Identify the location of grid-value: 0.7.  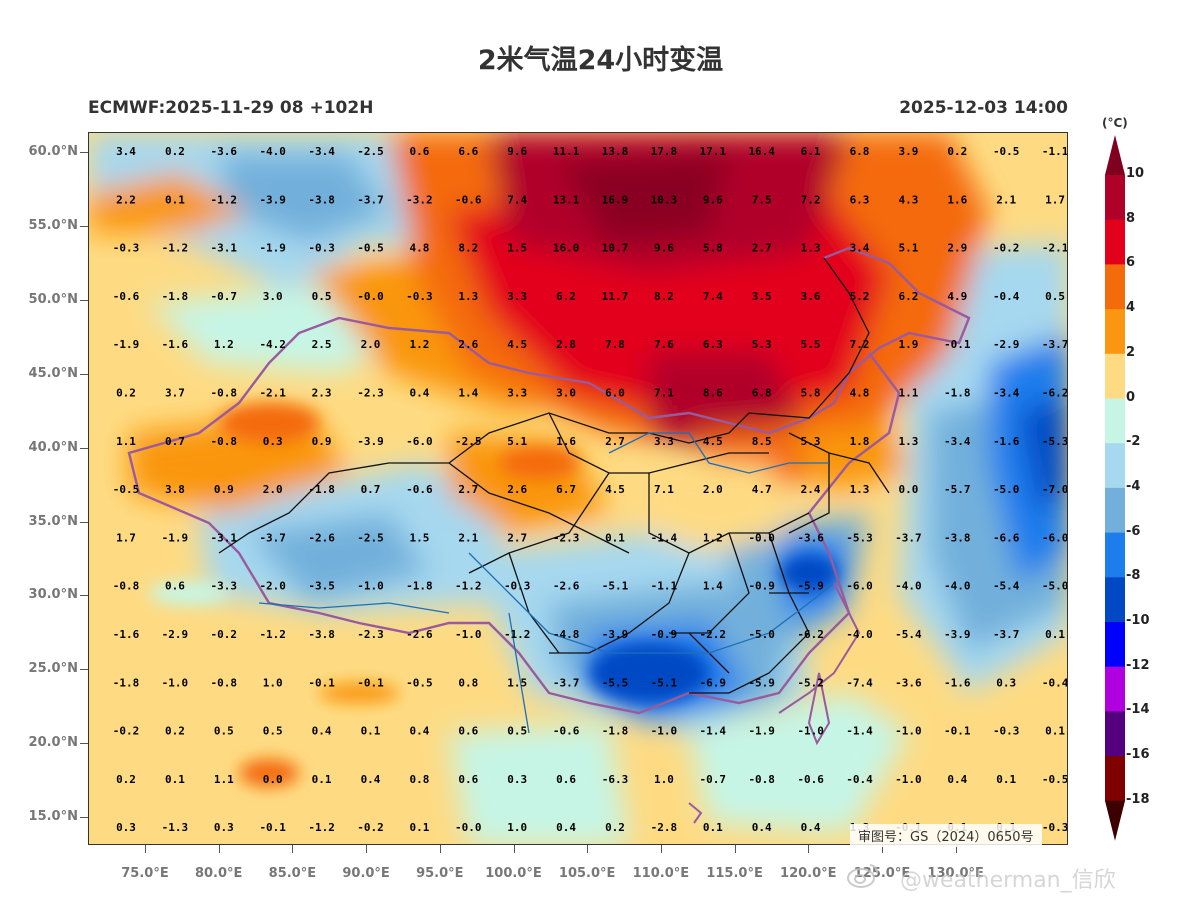
(175, 441).